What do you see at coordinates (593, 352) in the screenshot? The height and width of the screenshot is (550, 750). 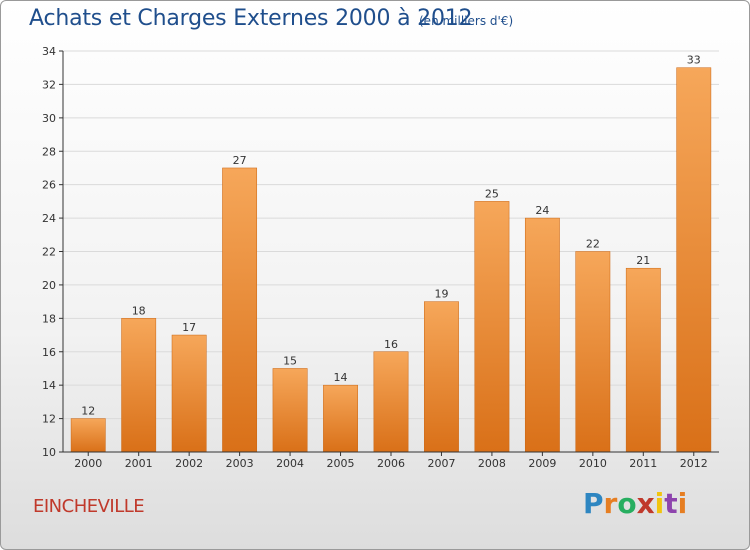 I see `bar-2010` at bounding box center [593, 352].